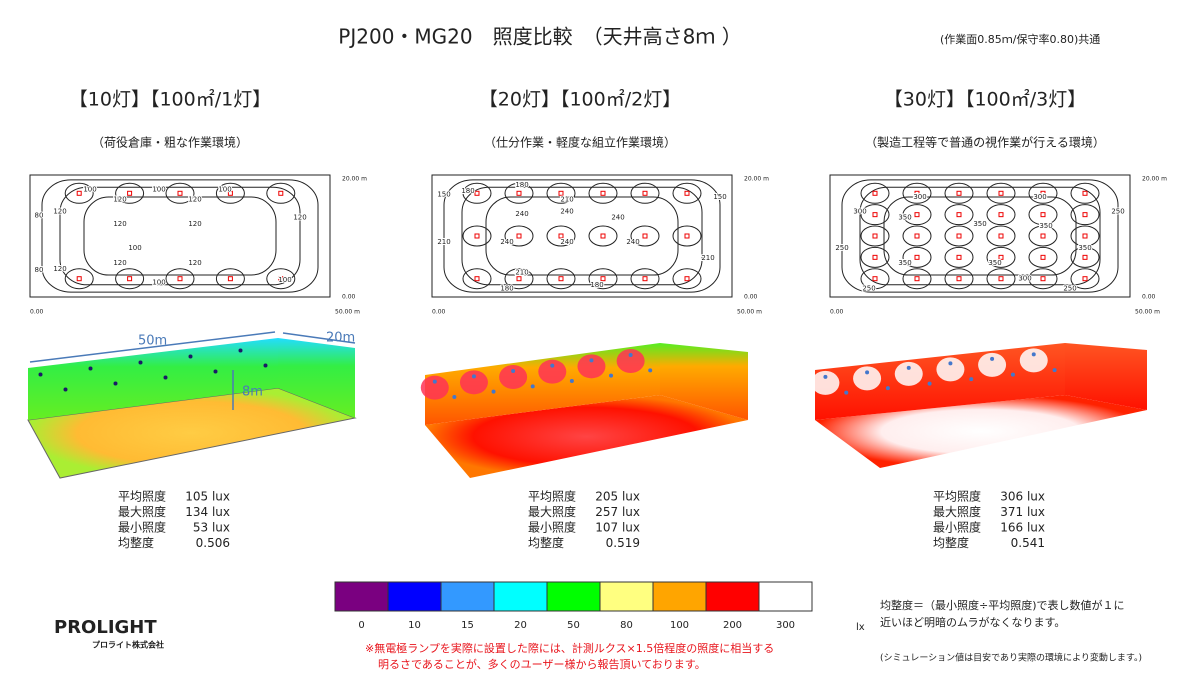 This screenshot has height=674, width=1200. Describe the element at coordinates (467, 191) in the screenshot. I see `contour-label: 180` at that location.